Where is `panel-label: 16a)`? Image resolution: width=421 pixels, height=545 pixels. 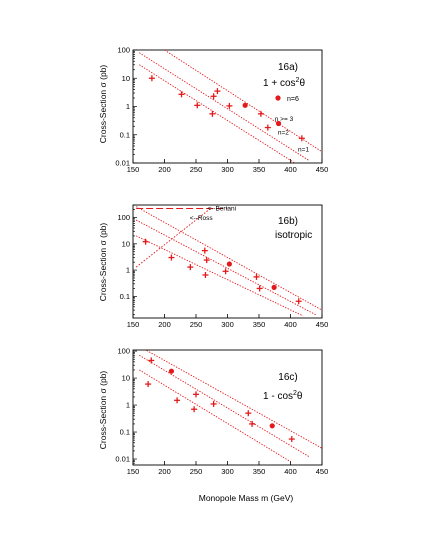 panel-label: 16a) is located at coordinates (288, 67).